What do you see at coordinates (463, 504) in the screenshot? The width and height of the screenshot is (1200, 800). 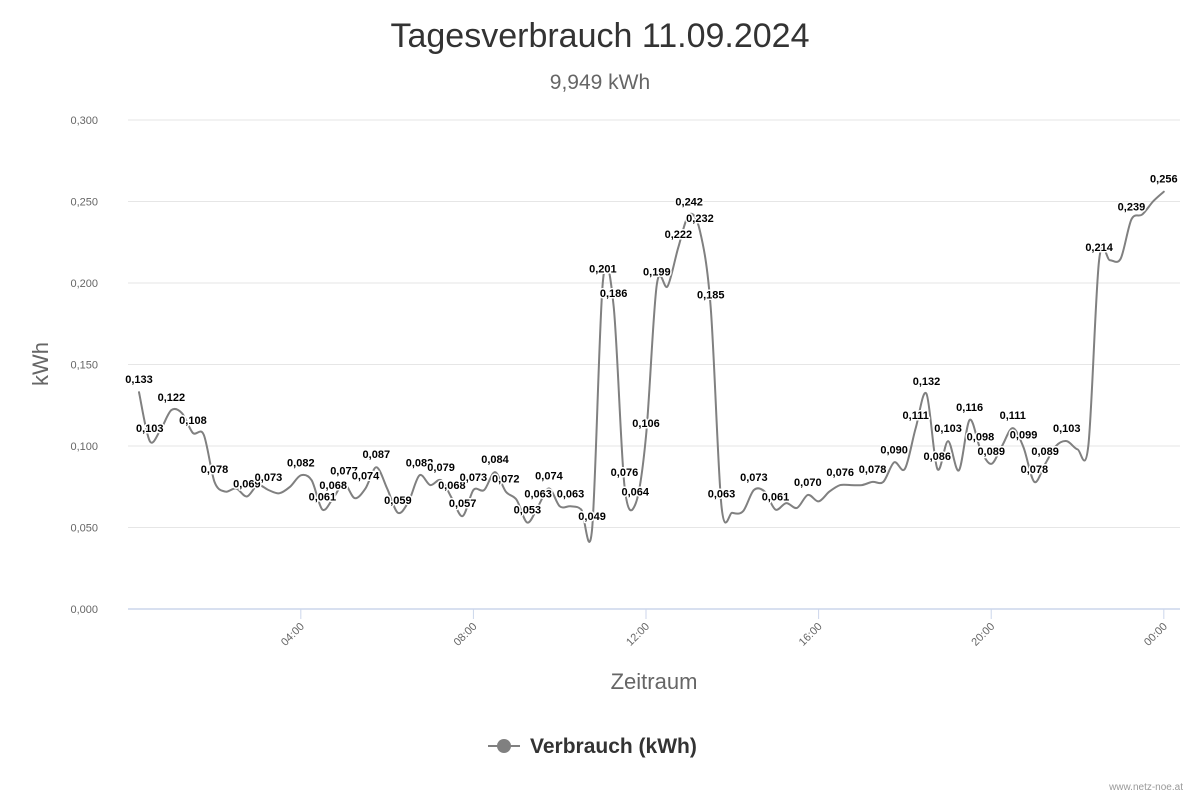 I see `data-label: 0,057` at bounding box center [463, 504].